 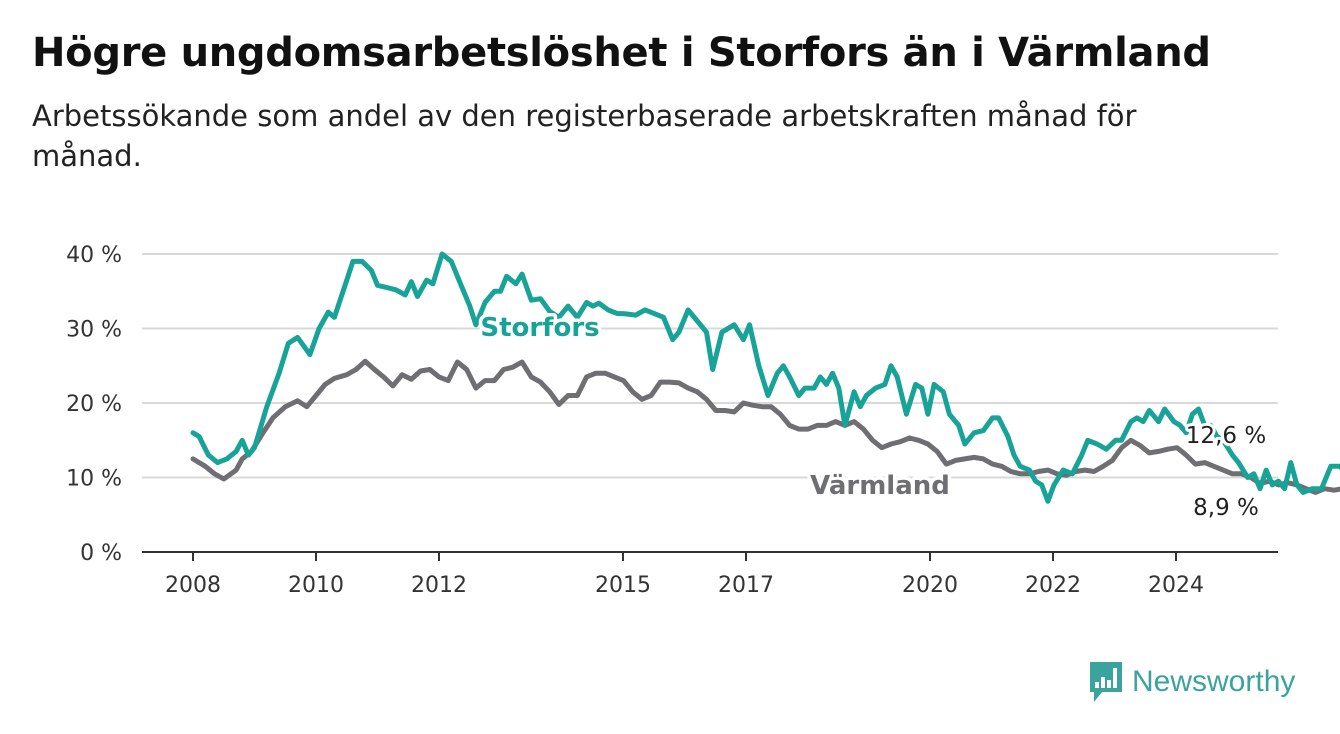 What do you see at coordinates (94, 479) in the screenshot?
I see `y-tick-label: 10 %` at bounding box center [94, 479].